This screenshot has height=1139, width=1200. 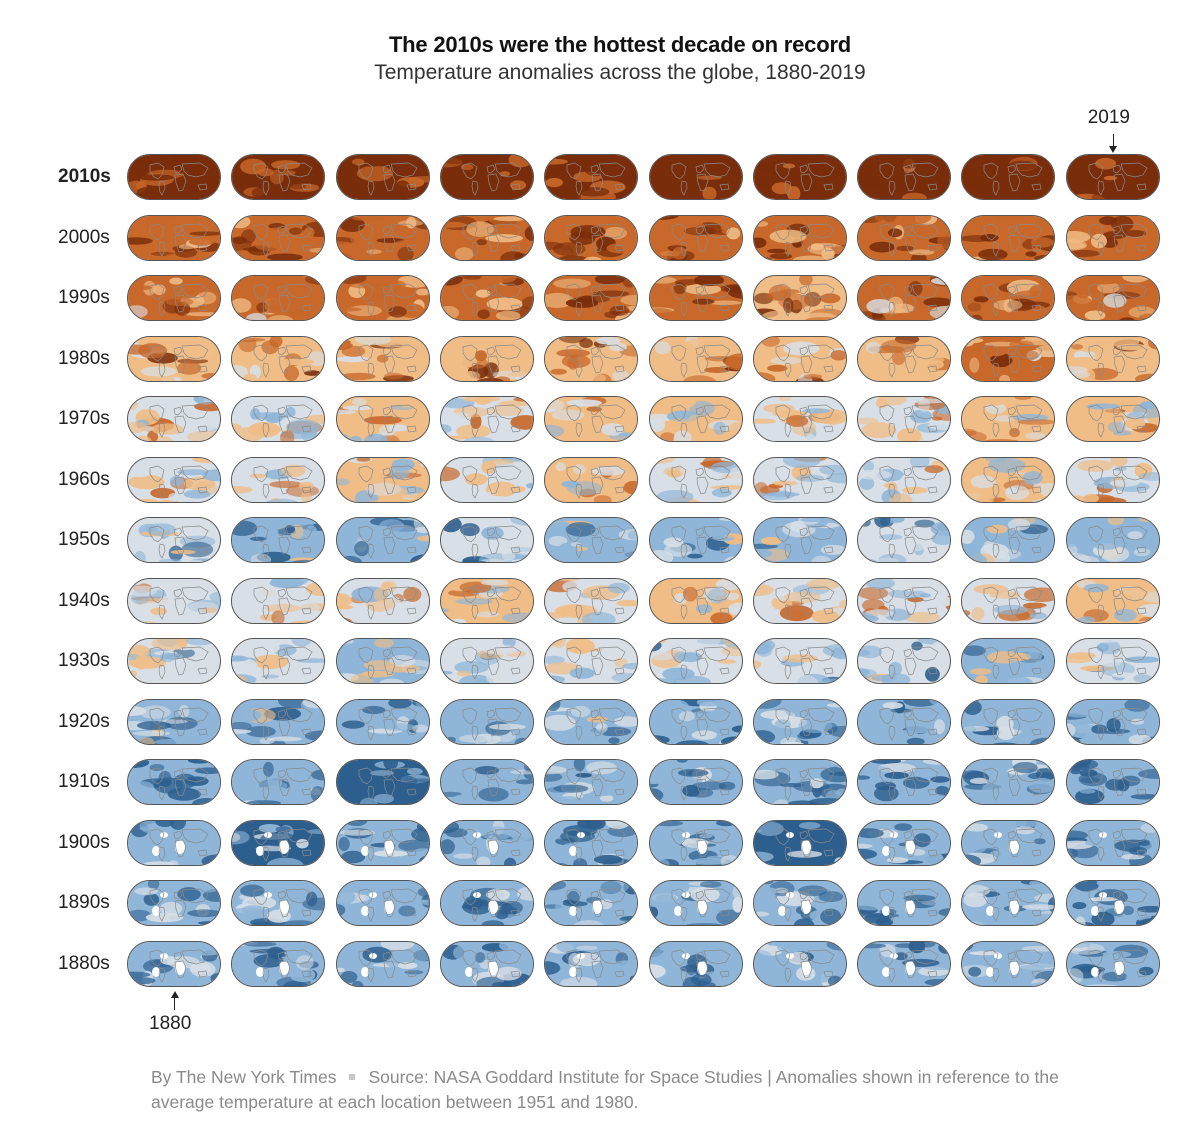 What do you see at coordinates (591, 298) in the screenshot?
I see `map-1994` at bounding box center [591, 298].